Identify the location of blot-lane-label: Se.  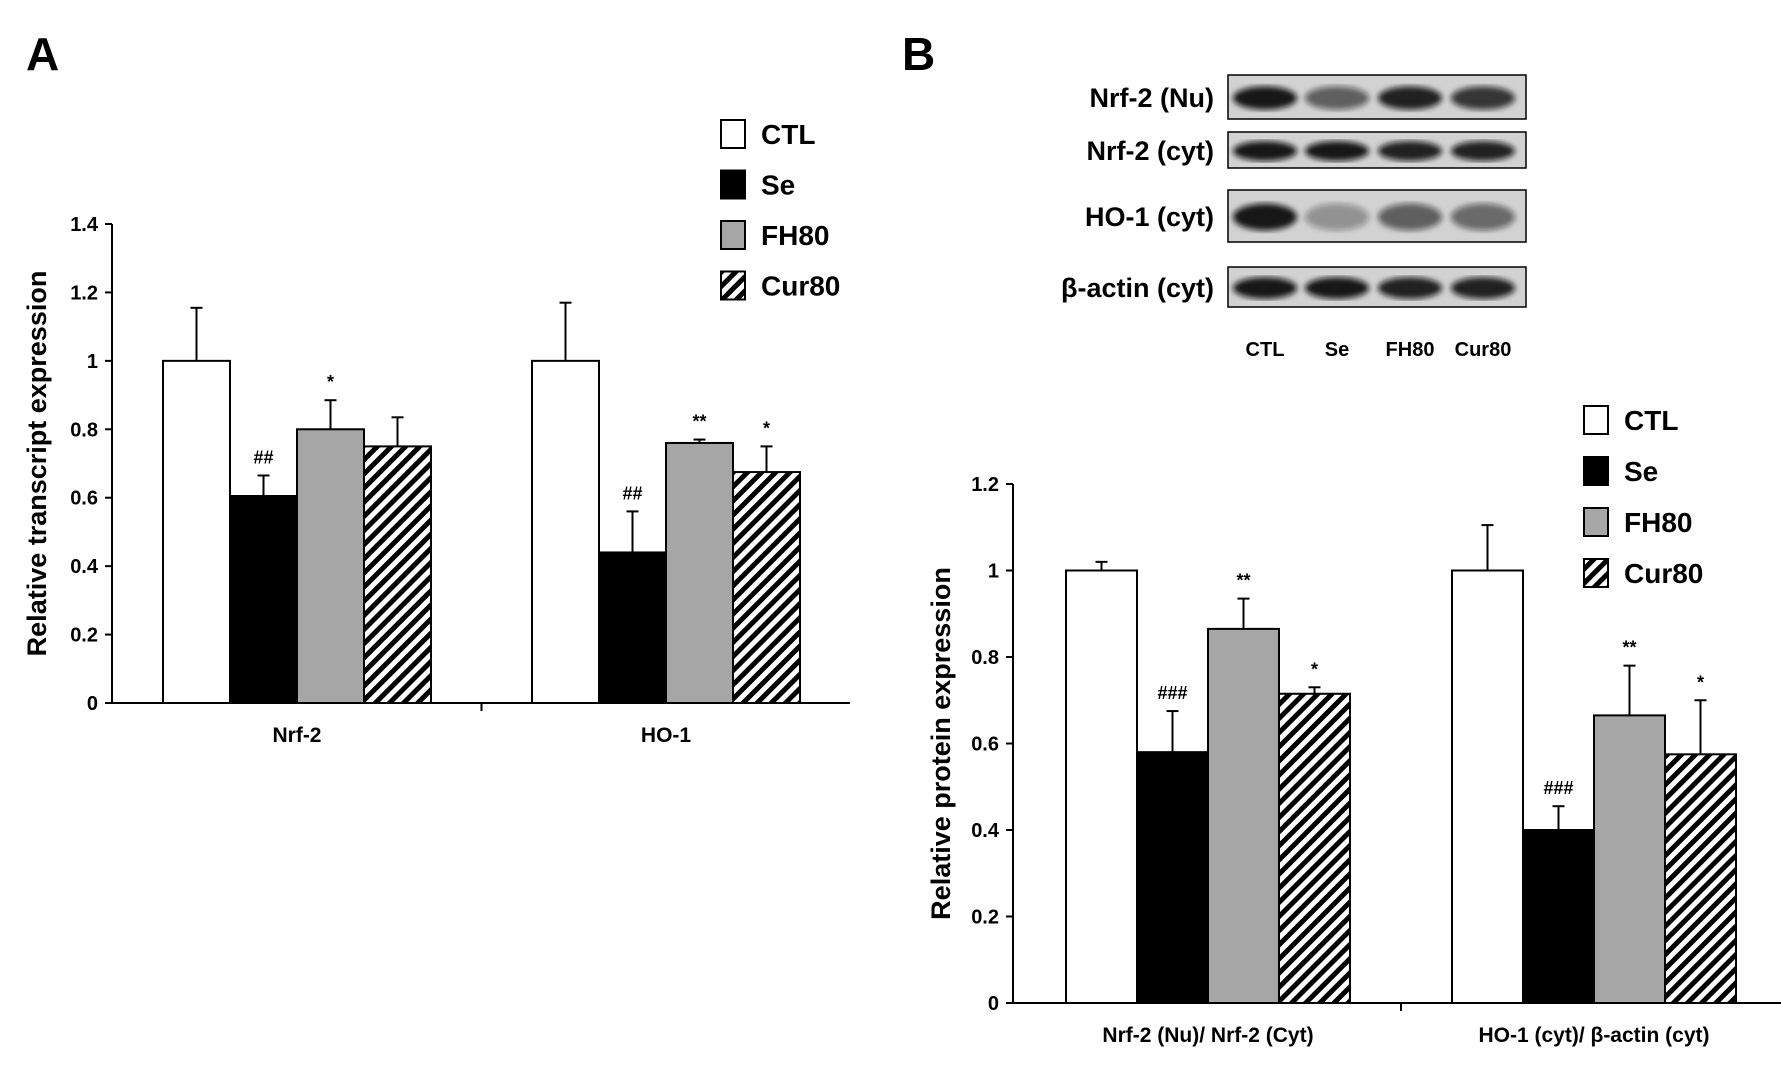
(1337, 350).